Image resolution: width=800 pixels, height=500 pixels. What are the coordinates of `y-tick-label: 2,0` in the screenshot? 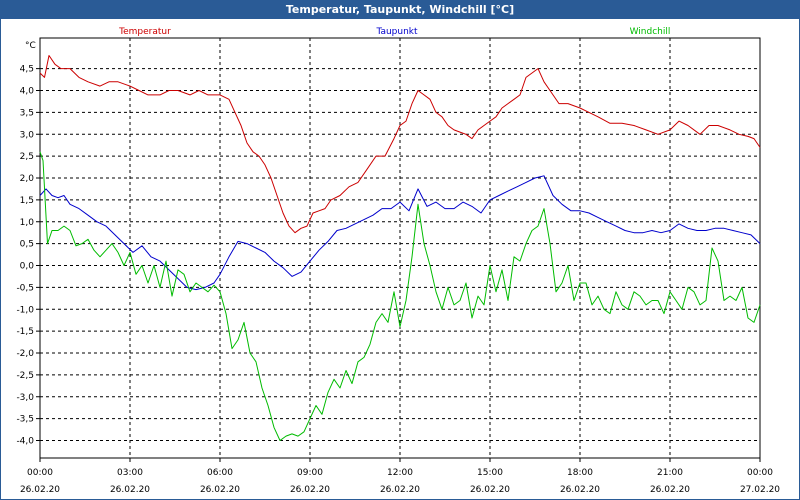 It's located at (27, 179).